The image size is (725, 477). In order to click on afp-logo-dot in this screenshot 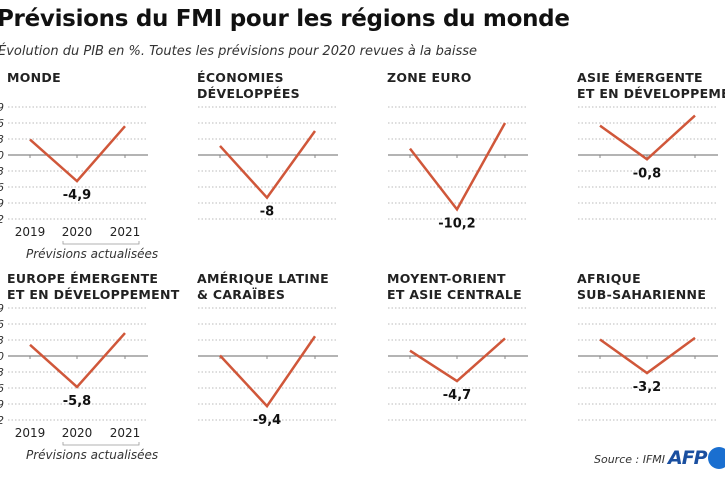, I will do `click(716, 458)`.